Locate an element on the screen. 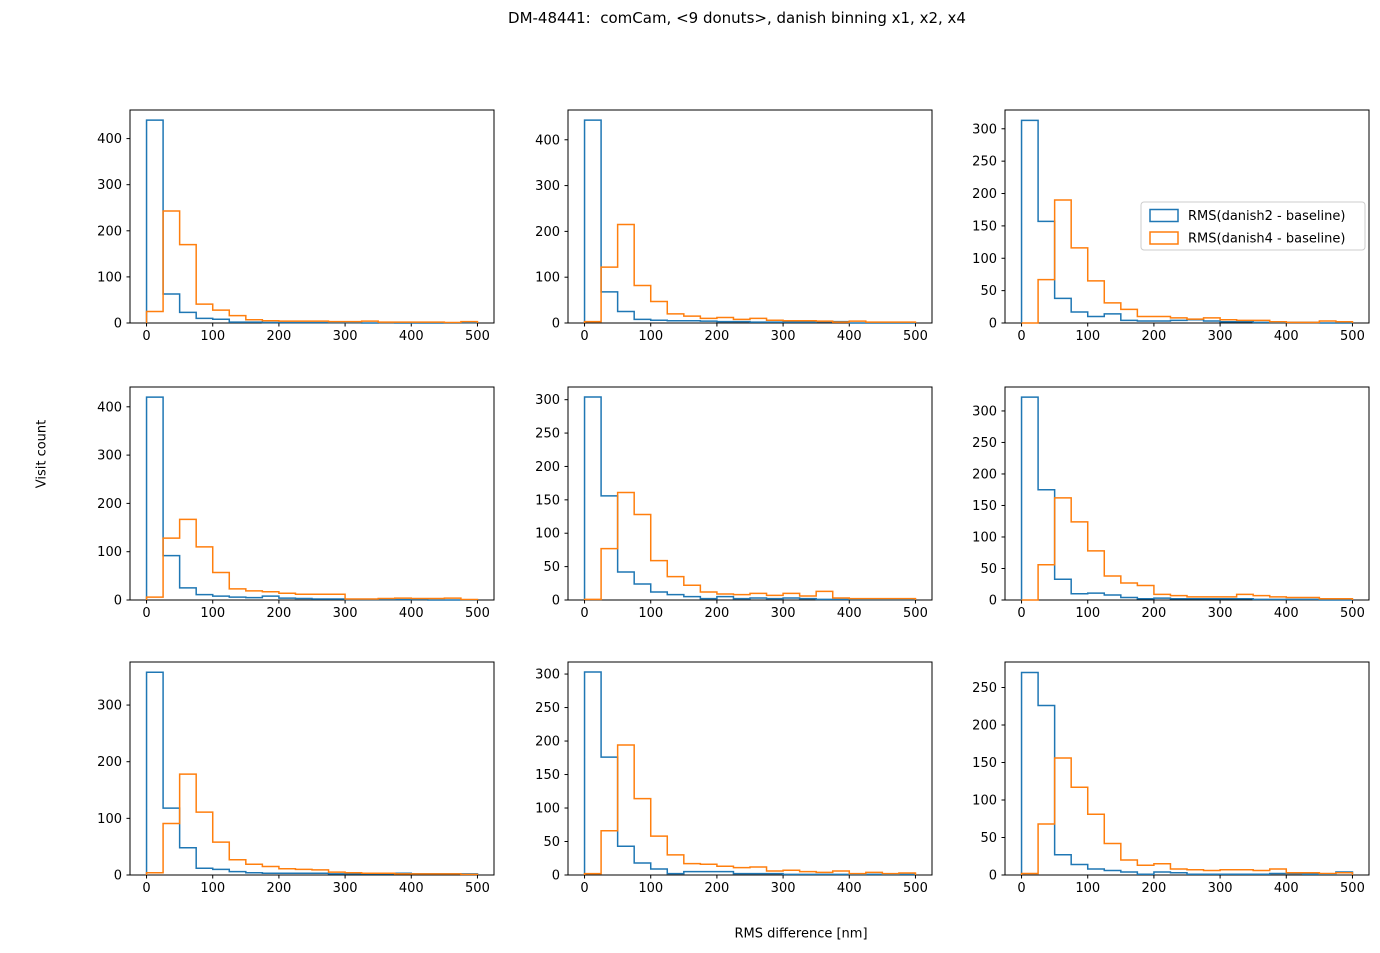 The width and height of the screenshot is (1380, 953). legend-swatch-danish2 is located at coordinates (1164, 215).